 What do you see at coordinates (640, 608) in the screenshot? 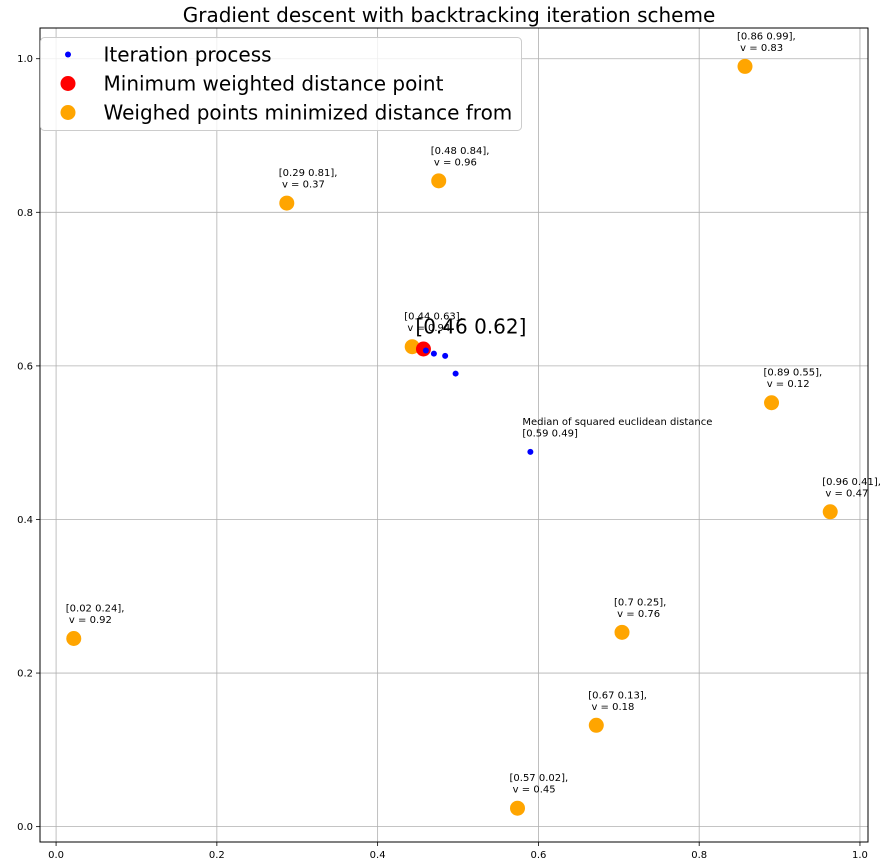
I see `point-label: [0.7 0.25], v = 0.76` at bounding box center [640, 608].